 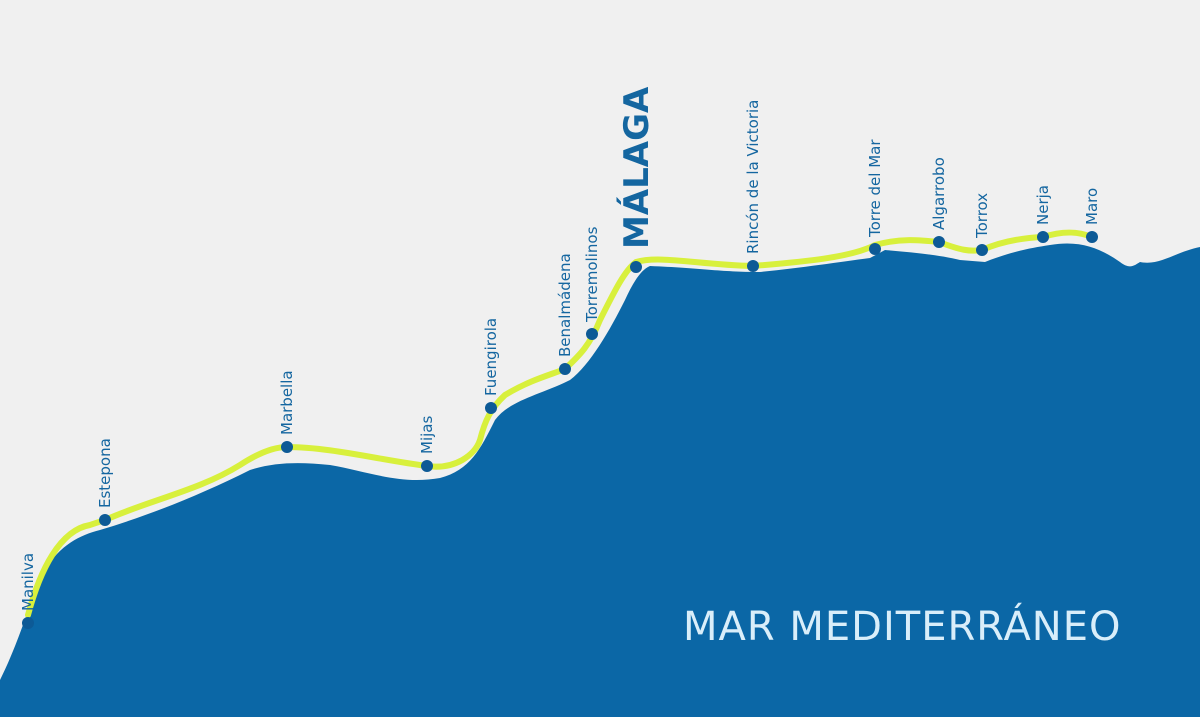 What do you see at coordinates (565, 305) in the screenshot?
I see `town-label: Benalmádena` at bounding box center [565, 305].